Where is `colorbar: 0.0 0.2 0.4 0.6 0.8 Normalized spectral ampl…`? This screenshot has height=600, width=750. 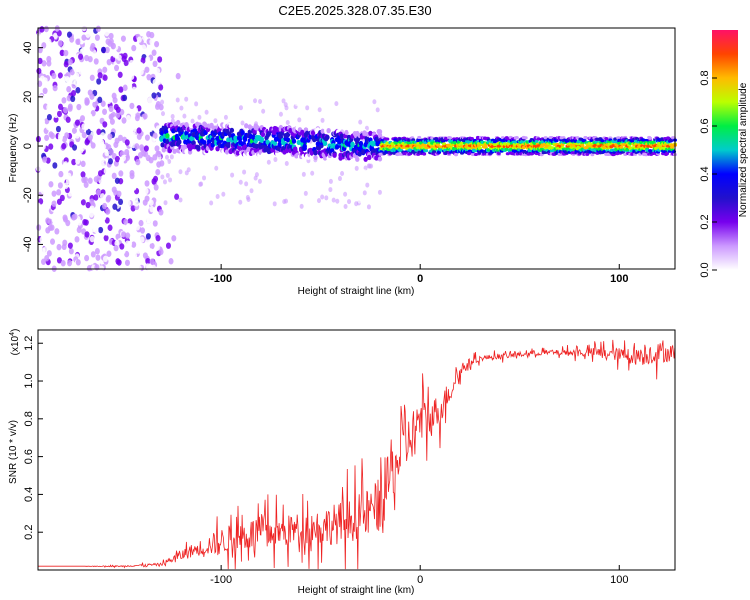 colorbar: 0.0 0.2 0.4 0.6 0.8 Normalized spectral ampl… is located at coordinates (724, 154).